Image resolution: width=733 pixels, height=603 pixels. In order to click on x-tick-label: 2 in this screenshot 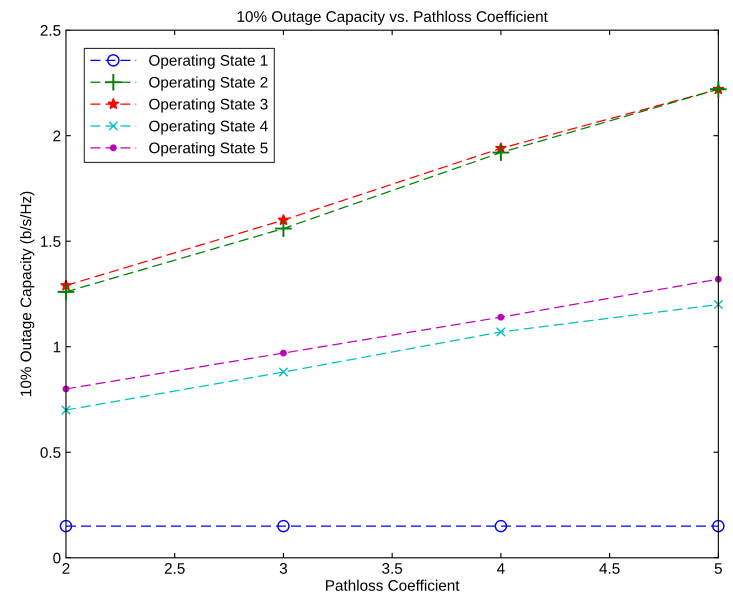, I will do `click(66, 568)`.